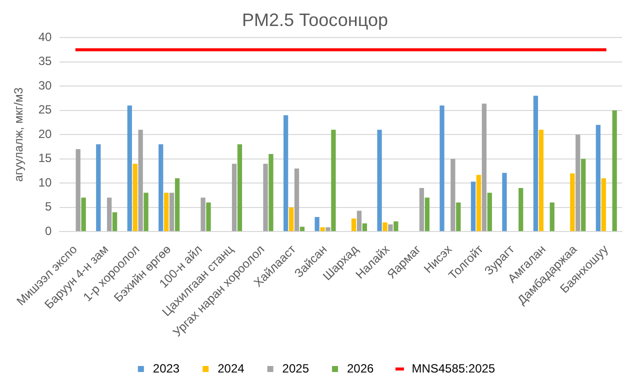  I want to click on legend-label: 2026, so click(360, 368).